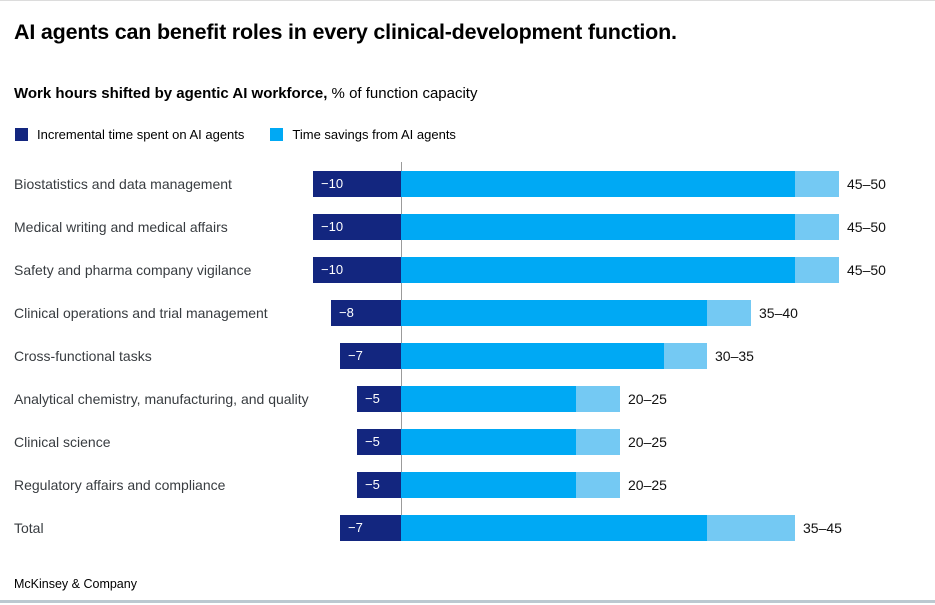 The height and width of the screenshot is (605, 935). I want to click on chart-row: Clinical science −5 20–25, so click(467, 441).